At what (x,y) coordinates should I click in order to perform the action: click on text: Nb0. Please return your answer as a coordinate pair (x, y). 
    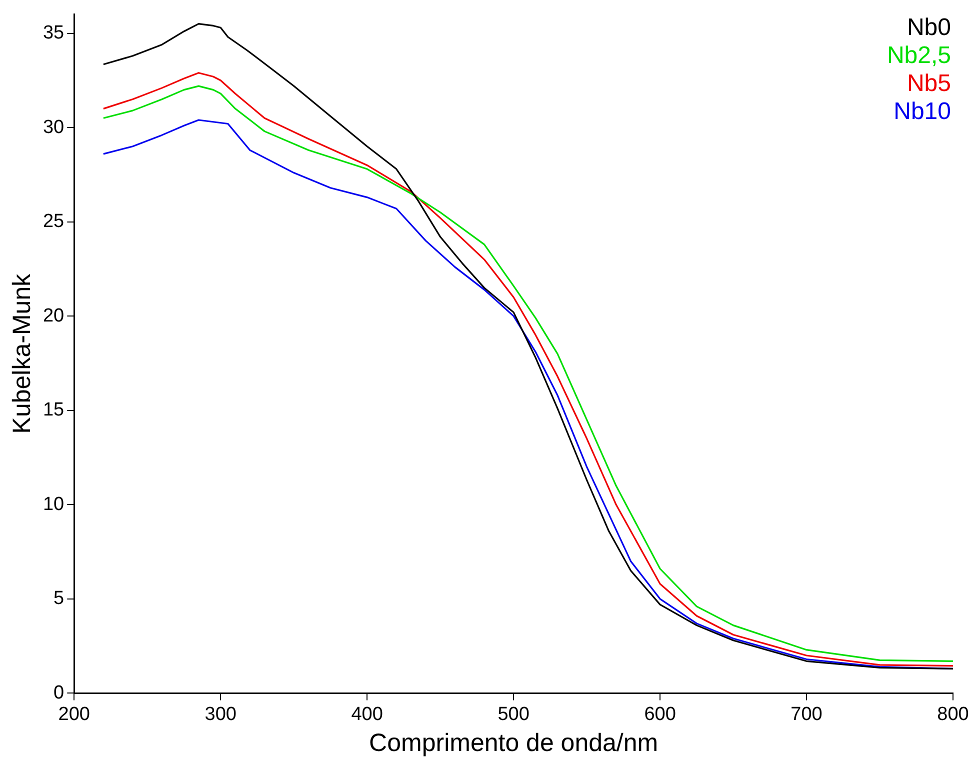
    Looking at the image, I should click on (928, 28).